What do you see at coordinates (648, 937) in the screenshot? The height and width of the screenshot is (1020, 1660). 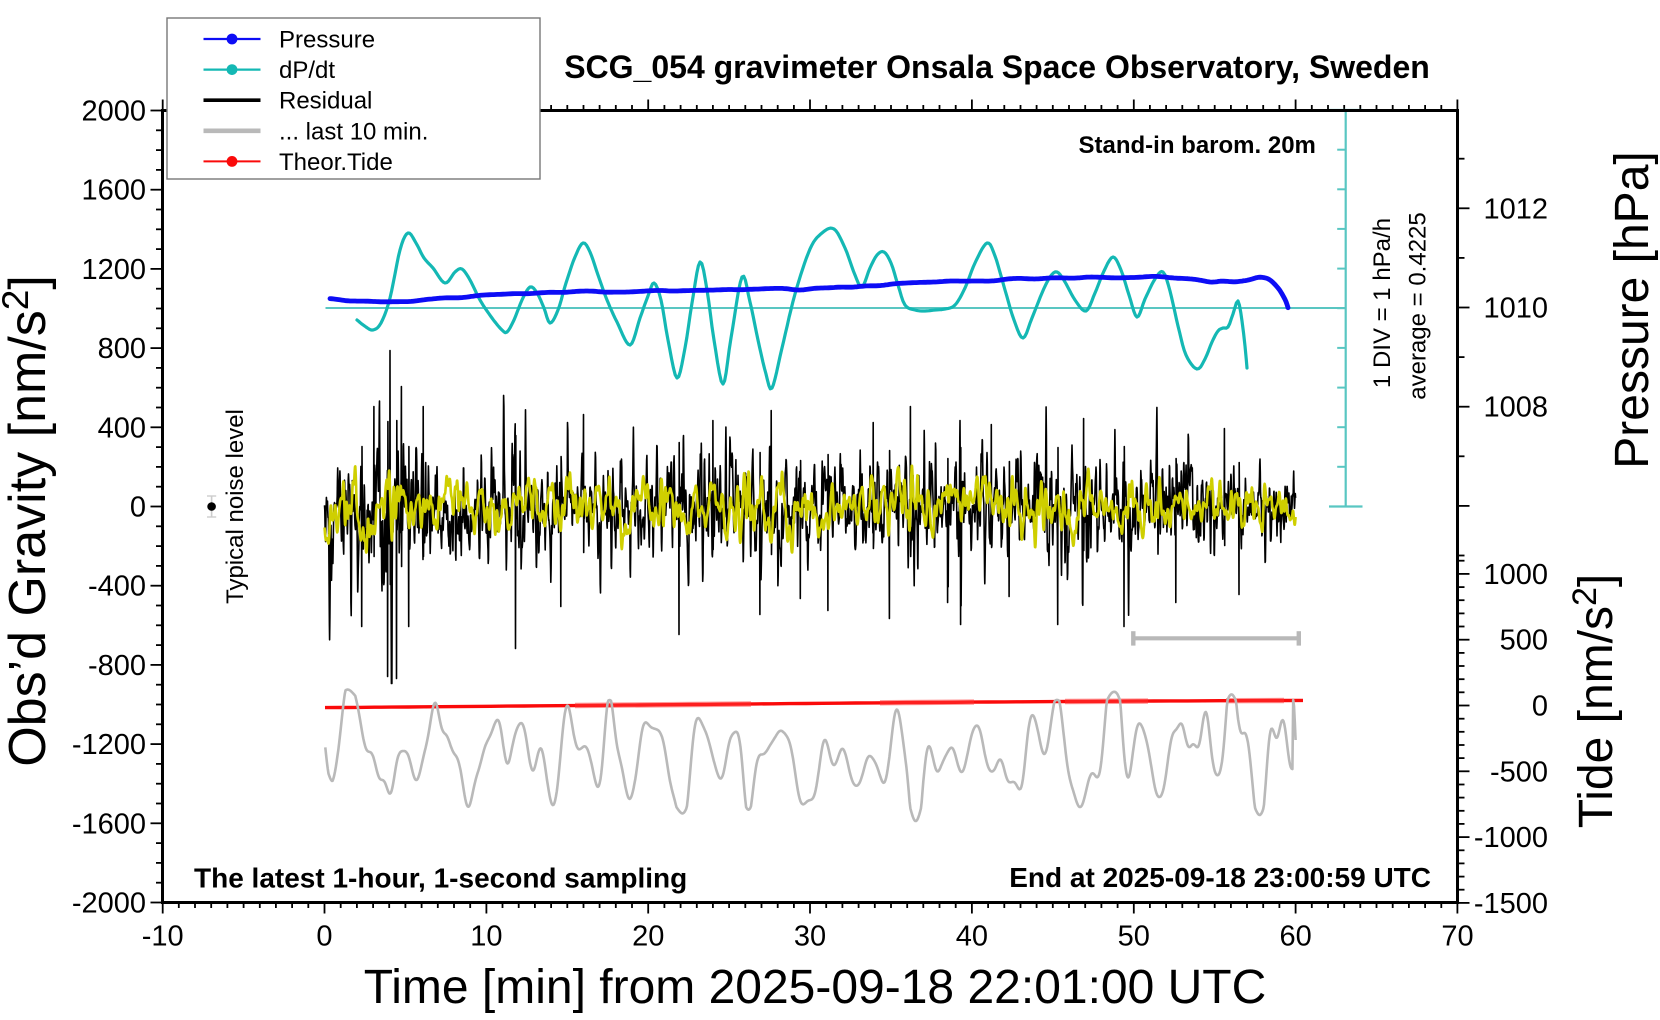 I see `svg-text: 20` at bounding box center [648, 937].